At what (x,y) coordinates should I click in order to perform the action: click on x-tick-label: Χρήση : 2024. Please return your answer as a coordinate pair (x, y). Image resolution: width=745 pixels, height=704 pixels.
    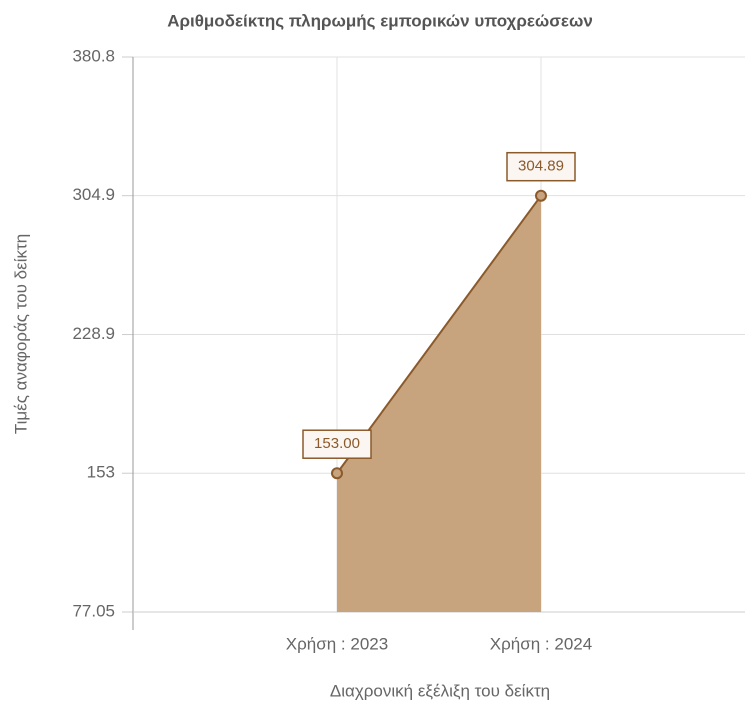
    Looking at the image, I should click on (541, 643).